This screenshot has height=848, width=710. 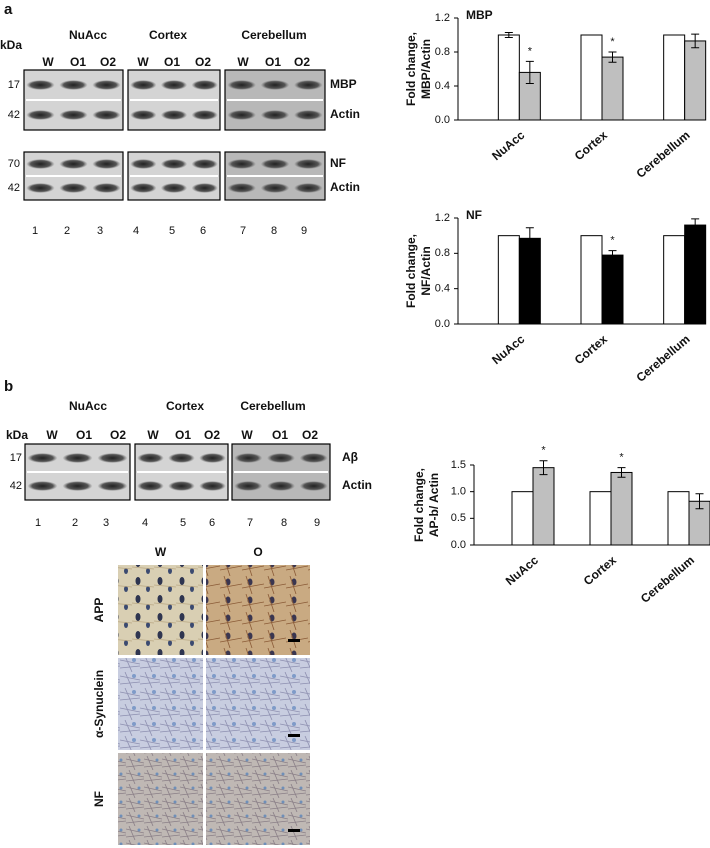 I want to click on region-label: Cerebellum, so click(x=273, y=35).